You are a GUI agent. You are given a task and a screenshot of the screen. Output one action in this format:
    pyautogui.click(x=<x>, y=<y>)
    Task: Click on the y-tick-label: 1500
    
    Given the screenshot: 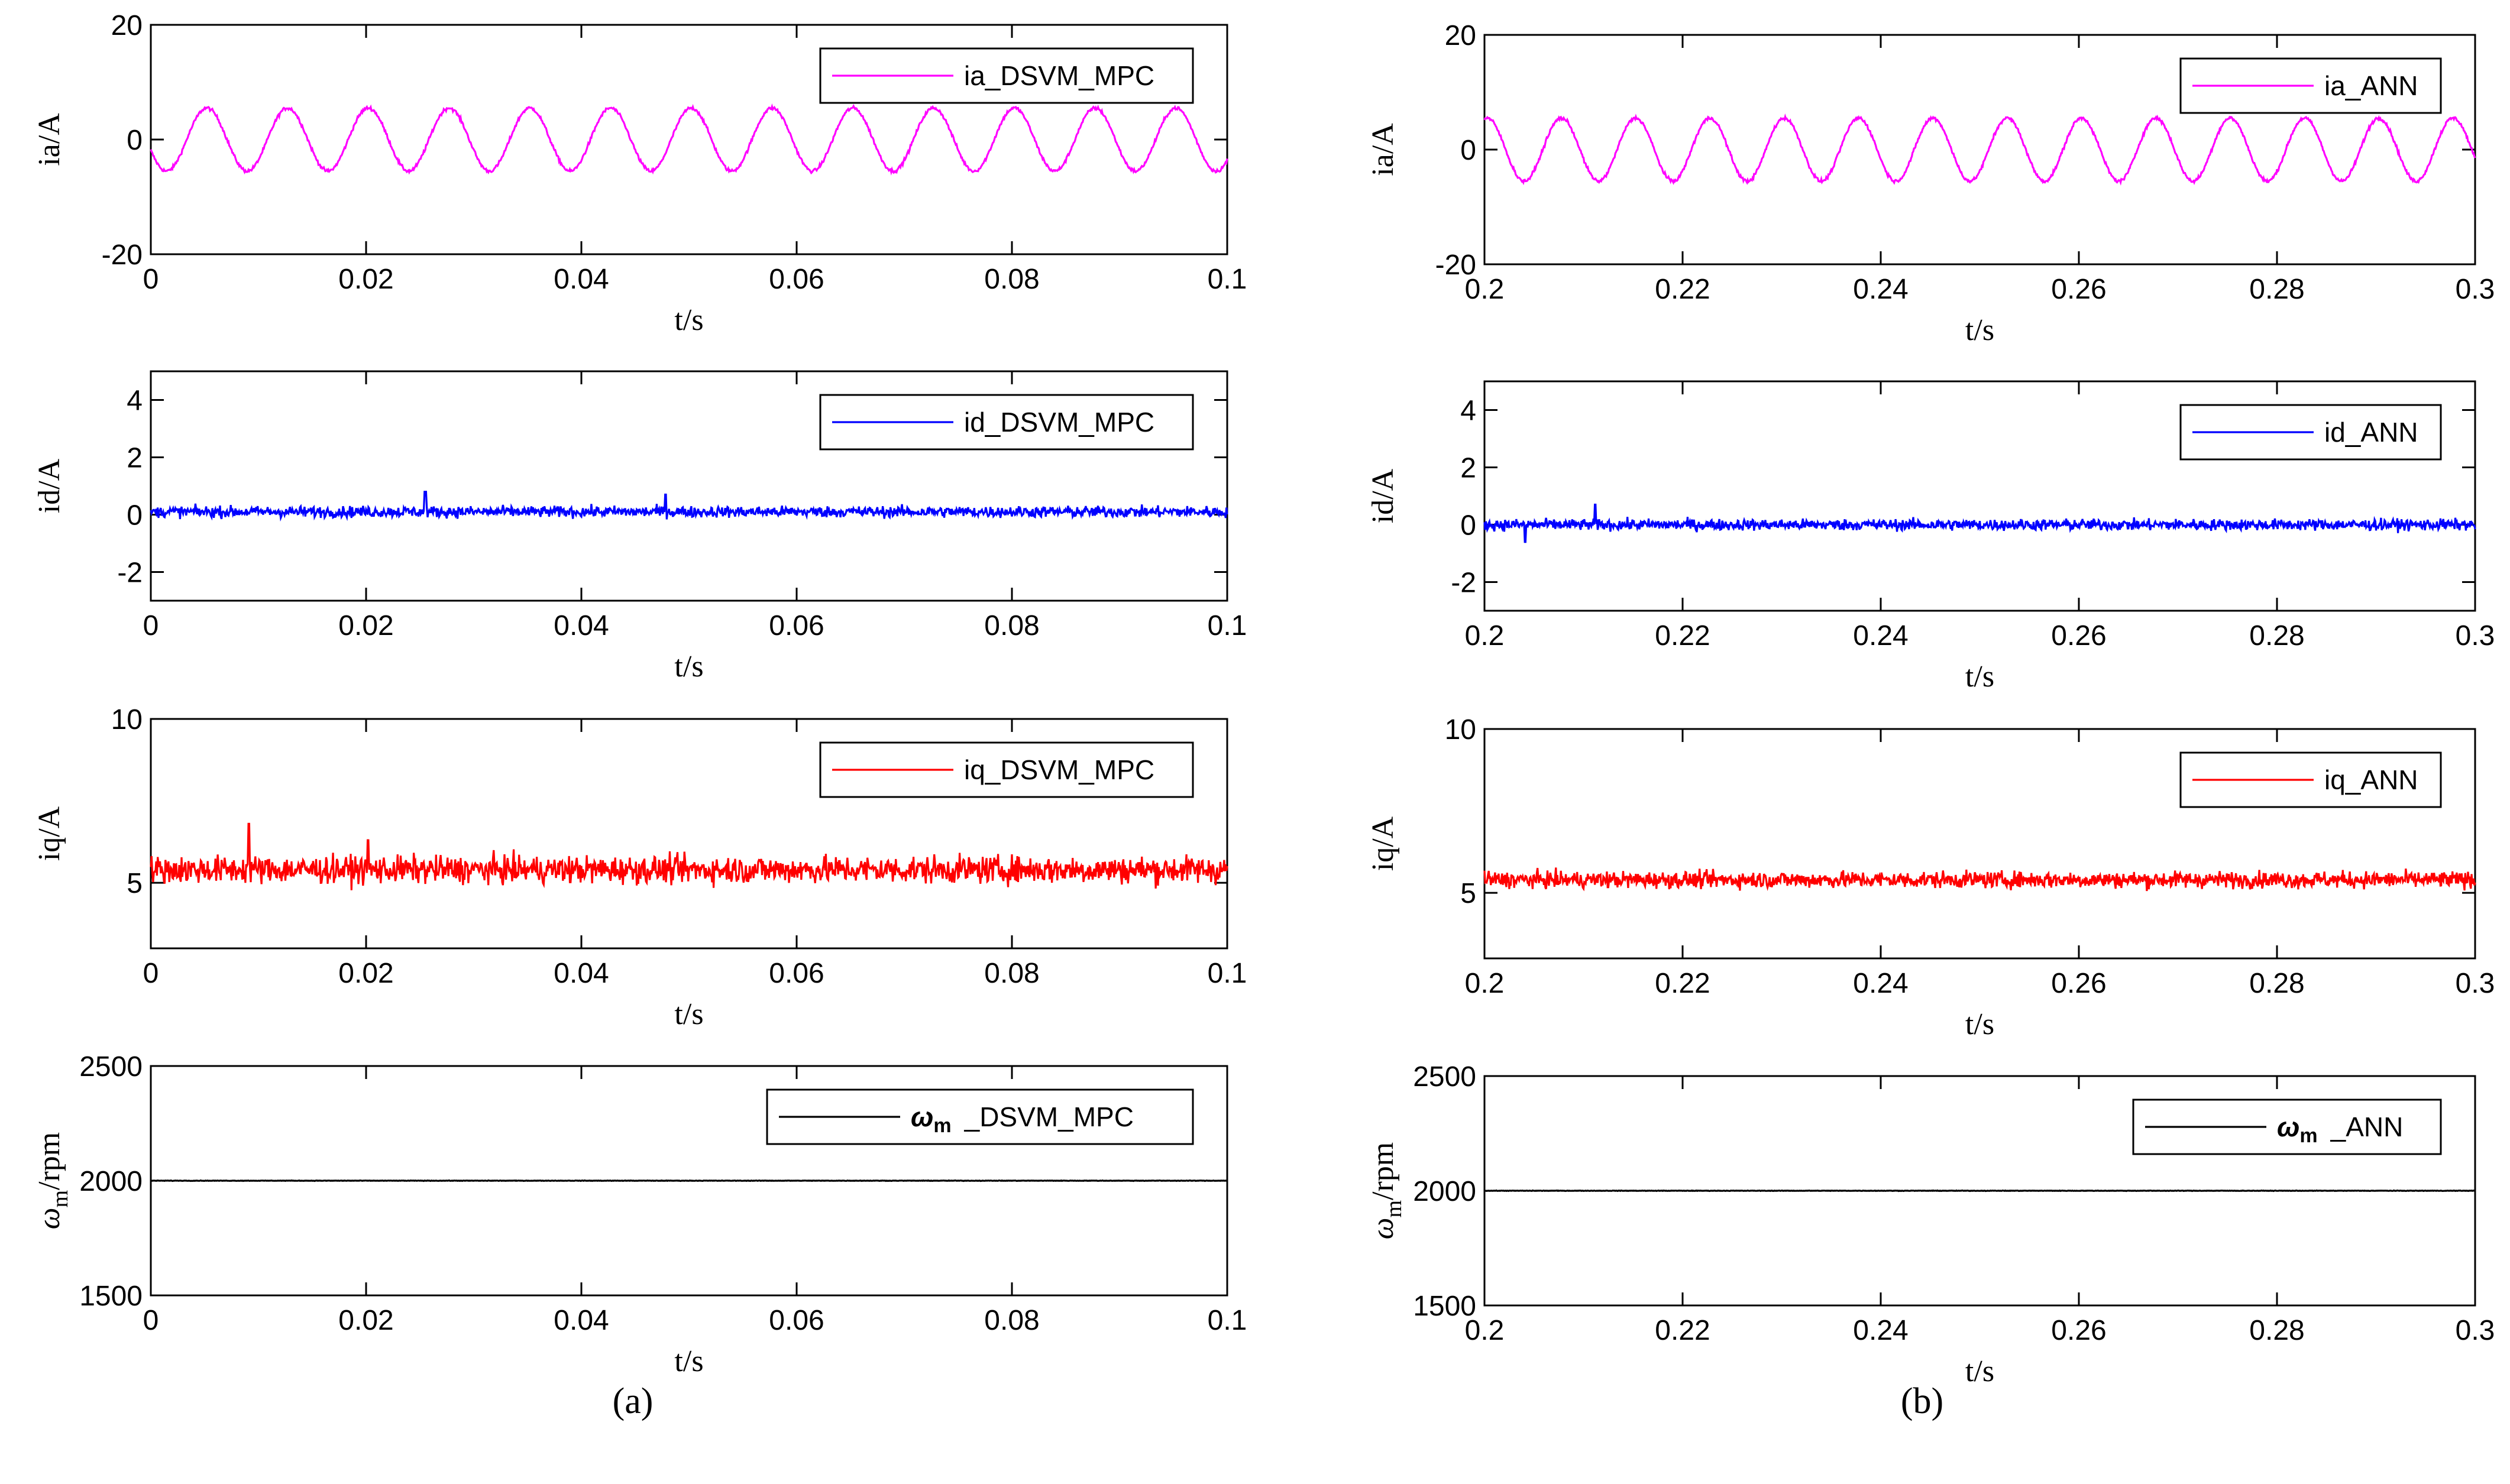 What is the action you would take?
    pyautogui.click(x=111, y=1296)
    